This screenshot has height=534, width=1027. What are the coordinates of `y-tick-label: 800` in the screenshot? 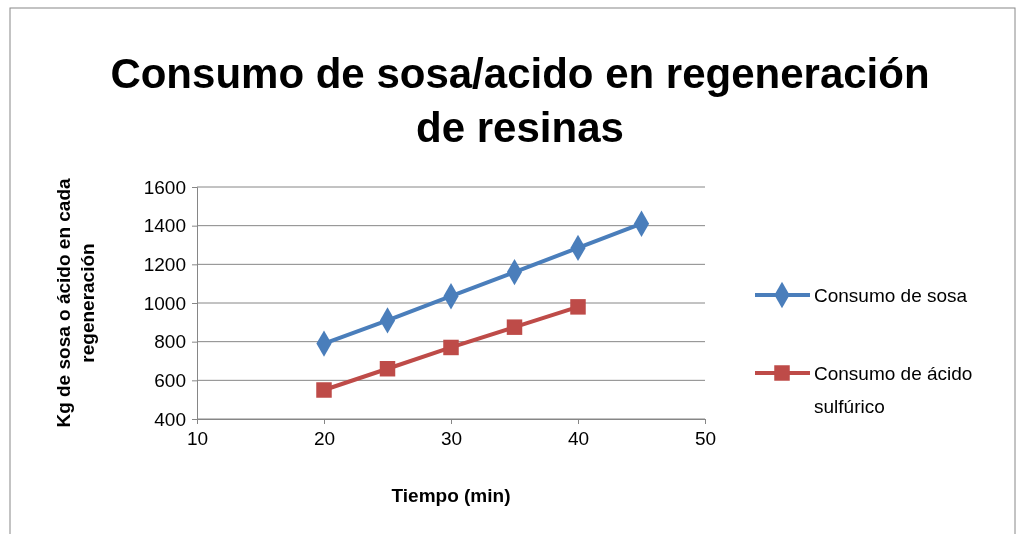 It's located at (170, 342).